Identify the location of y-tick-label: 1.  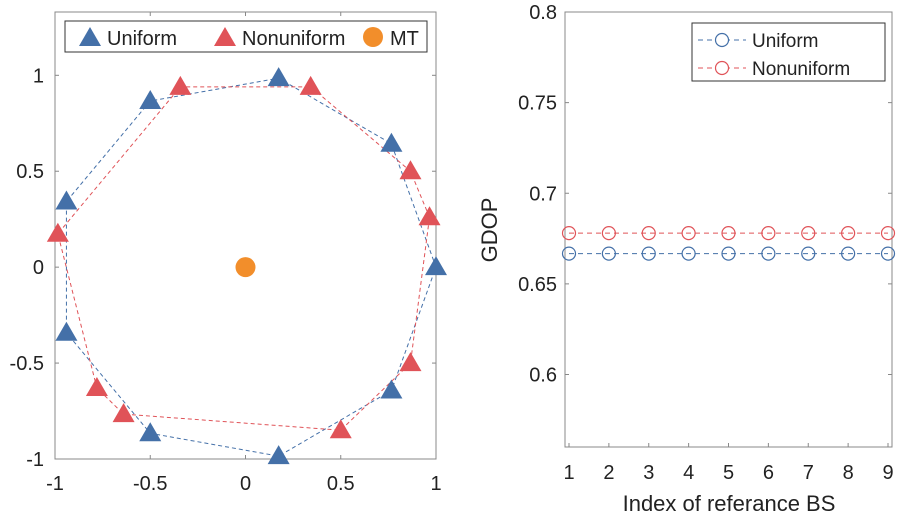
(38, 76).